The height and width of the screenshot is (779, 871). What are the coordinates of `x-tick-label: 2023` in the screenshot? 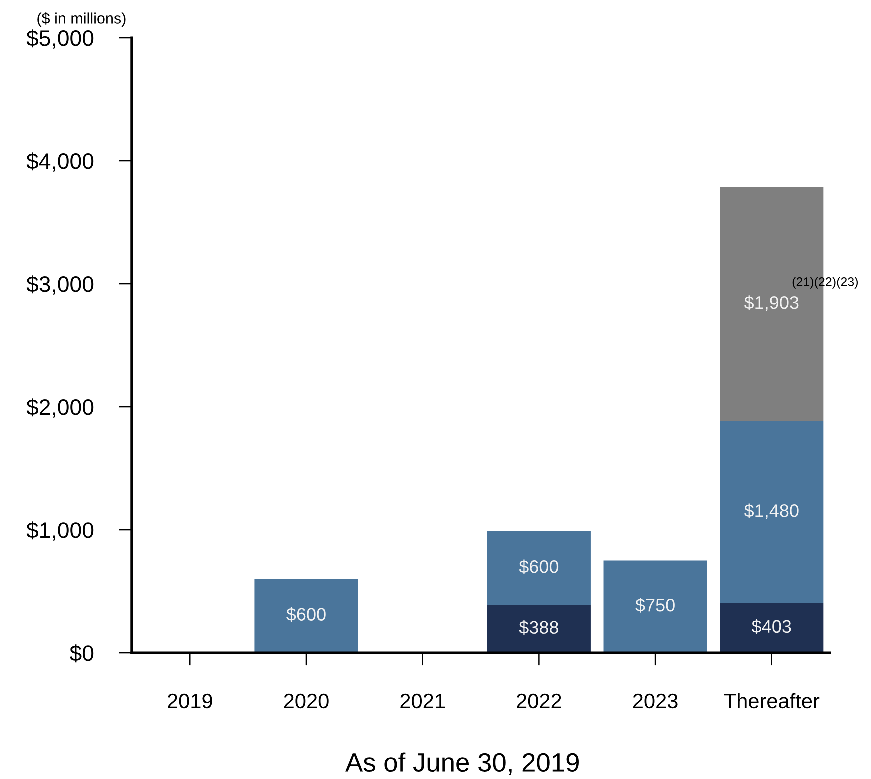 It's located at (655, 701).